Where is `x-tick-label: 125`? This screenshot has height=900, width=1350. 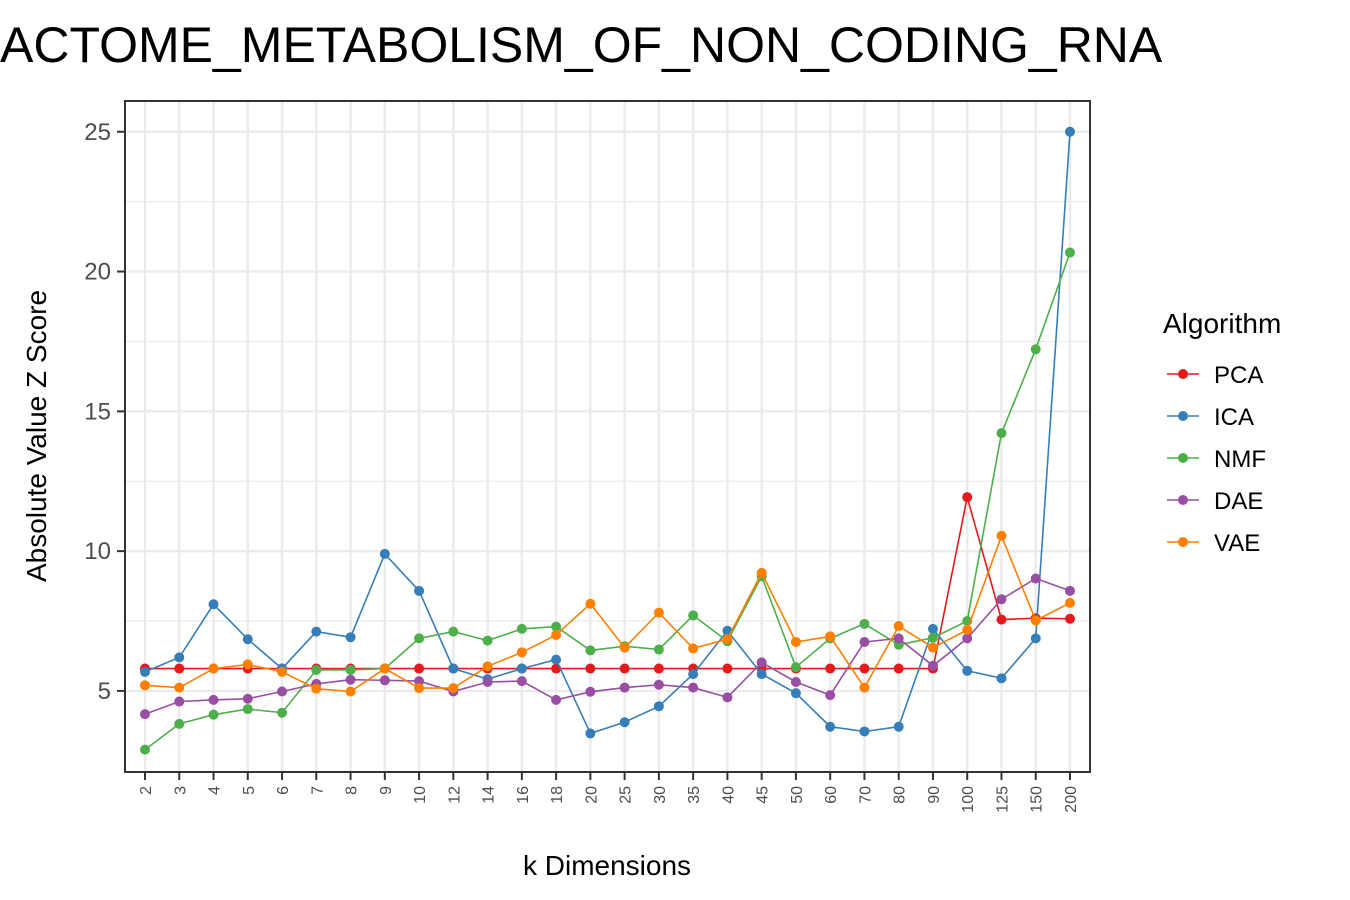
x-tick-label: 125 is located at coordinates (1002, 799).